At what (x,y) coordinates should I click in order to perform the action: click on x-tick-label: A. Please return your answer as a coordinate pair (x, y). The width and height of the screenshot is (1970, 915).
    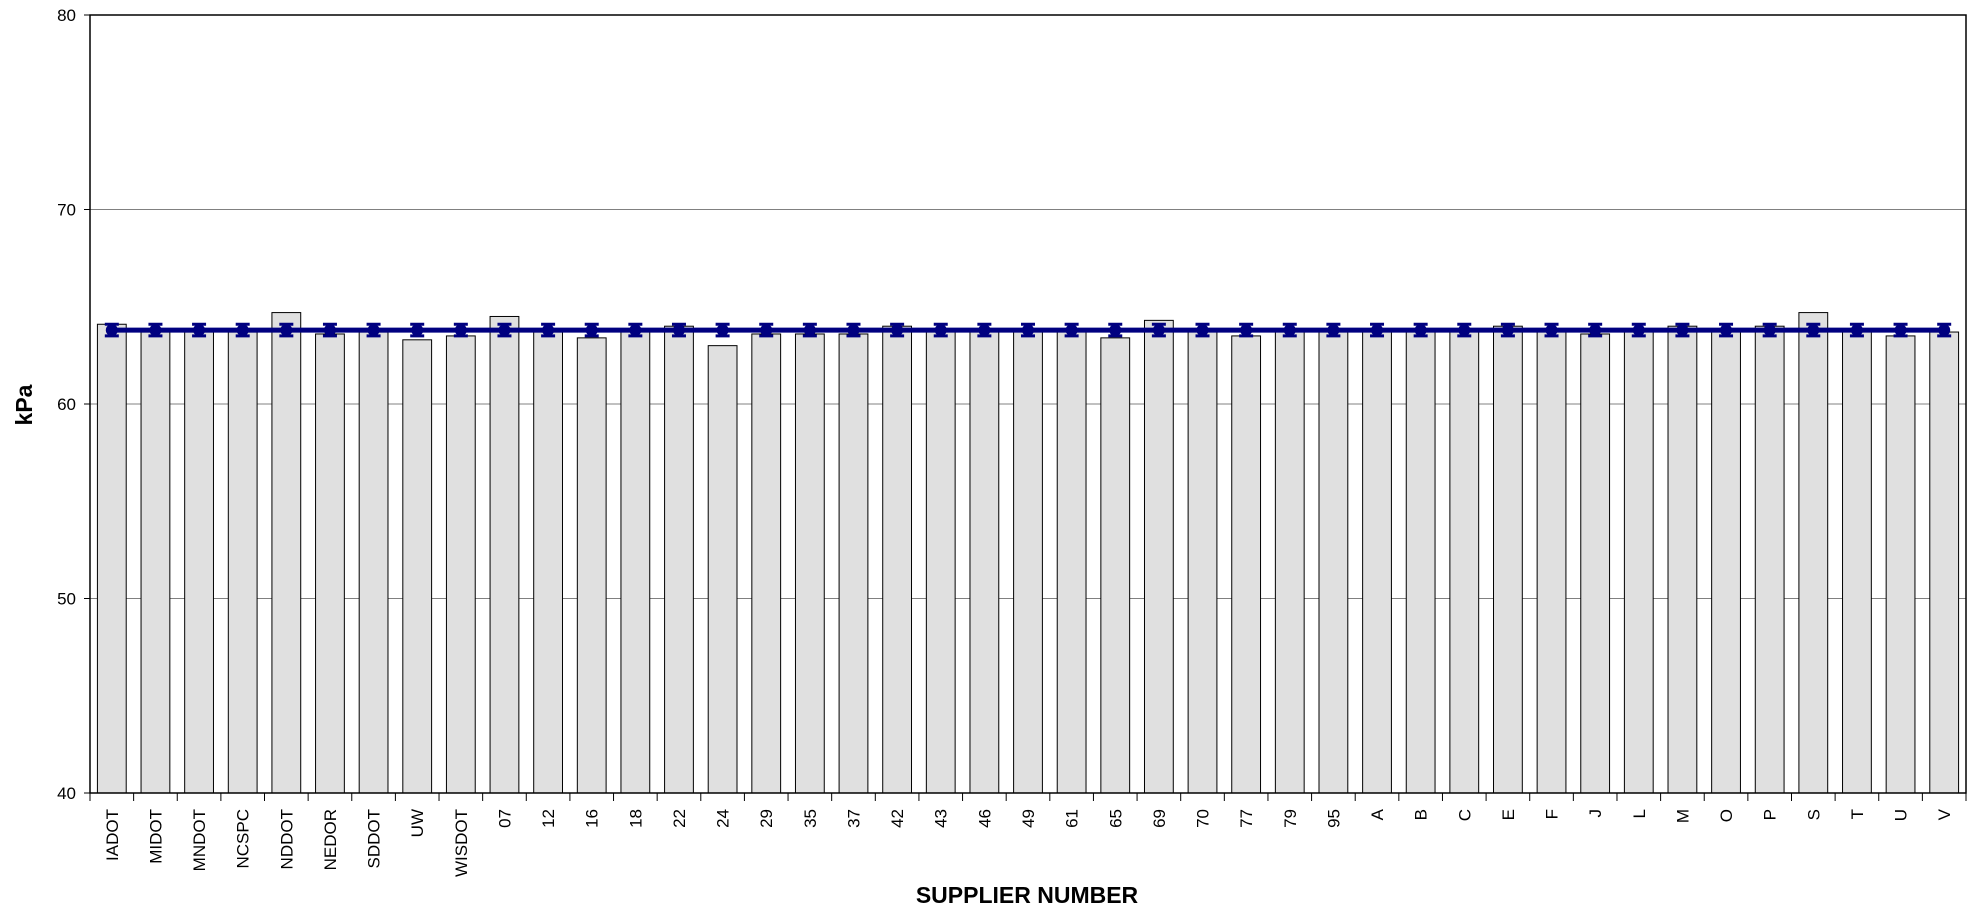
    Looking at the image, I should click on (1377, 814).